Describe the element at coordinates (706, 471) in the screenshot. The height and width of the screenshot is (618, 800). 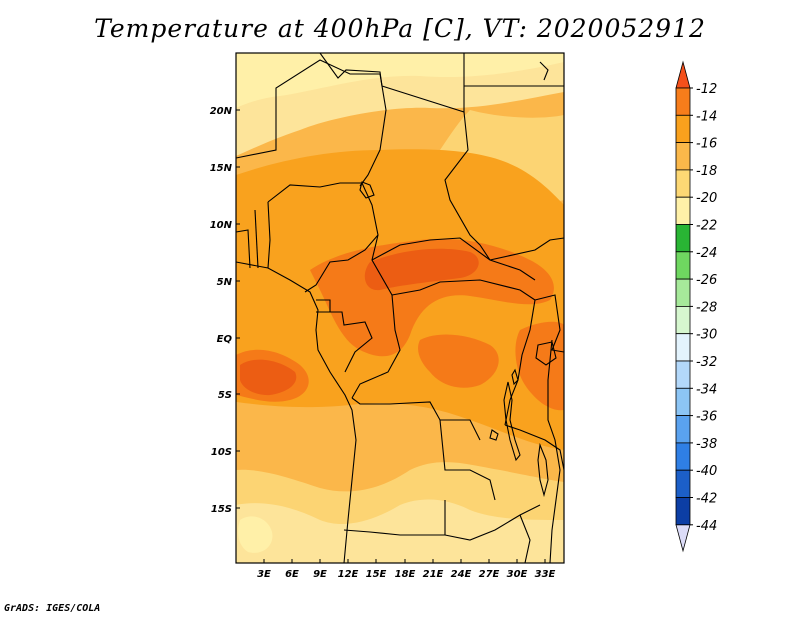
I see `colorbar-label: -40` at that location.